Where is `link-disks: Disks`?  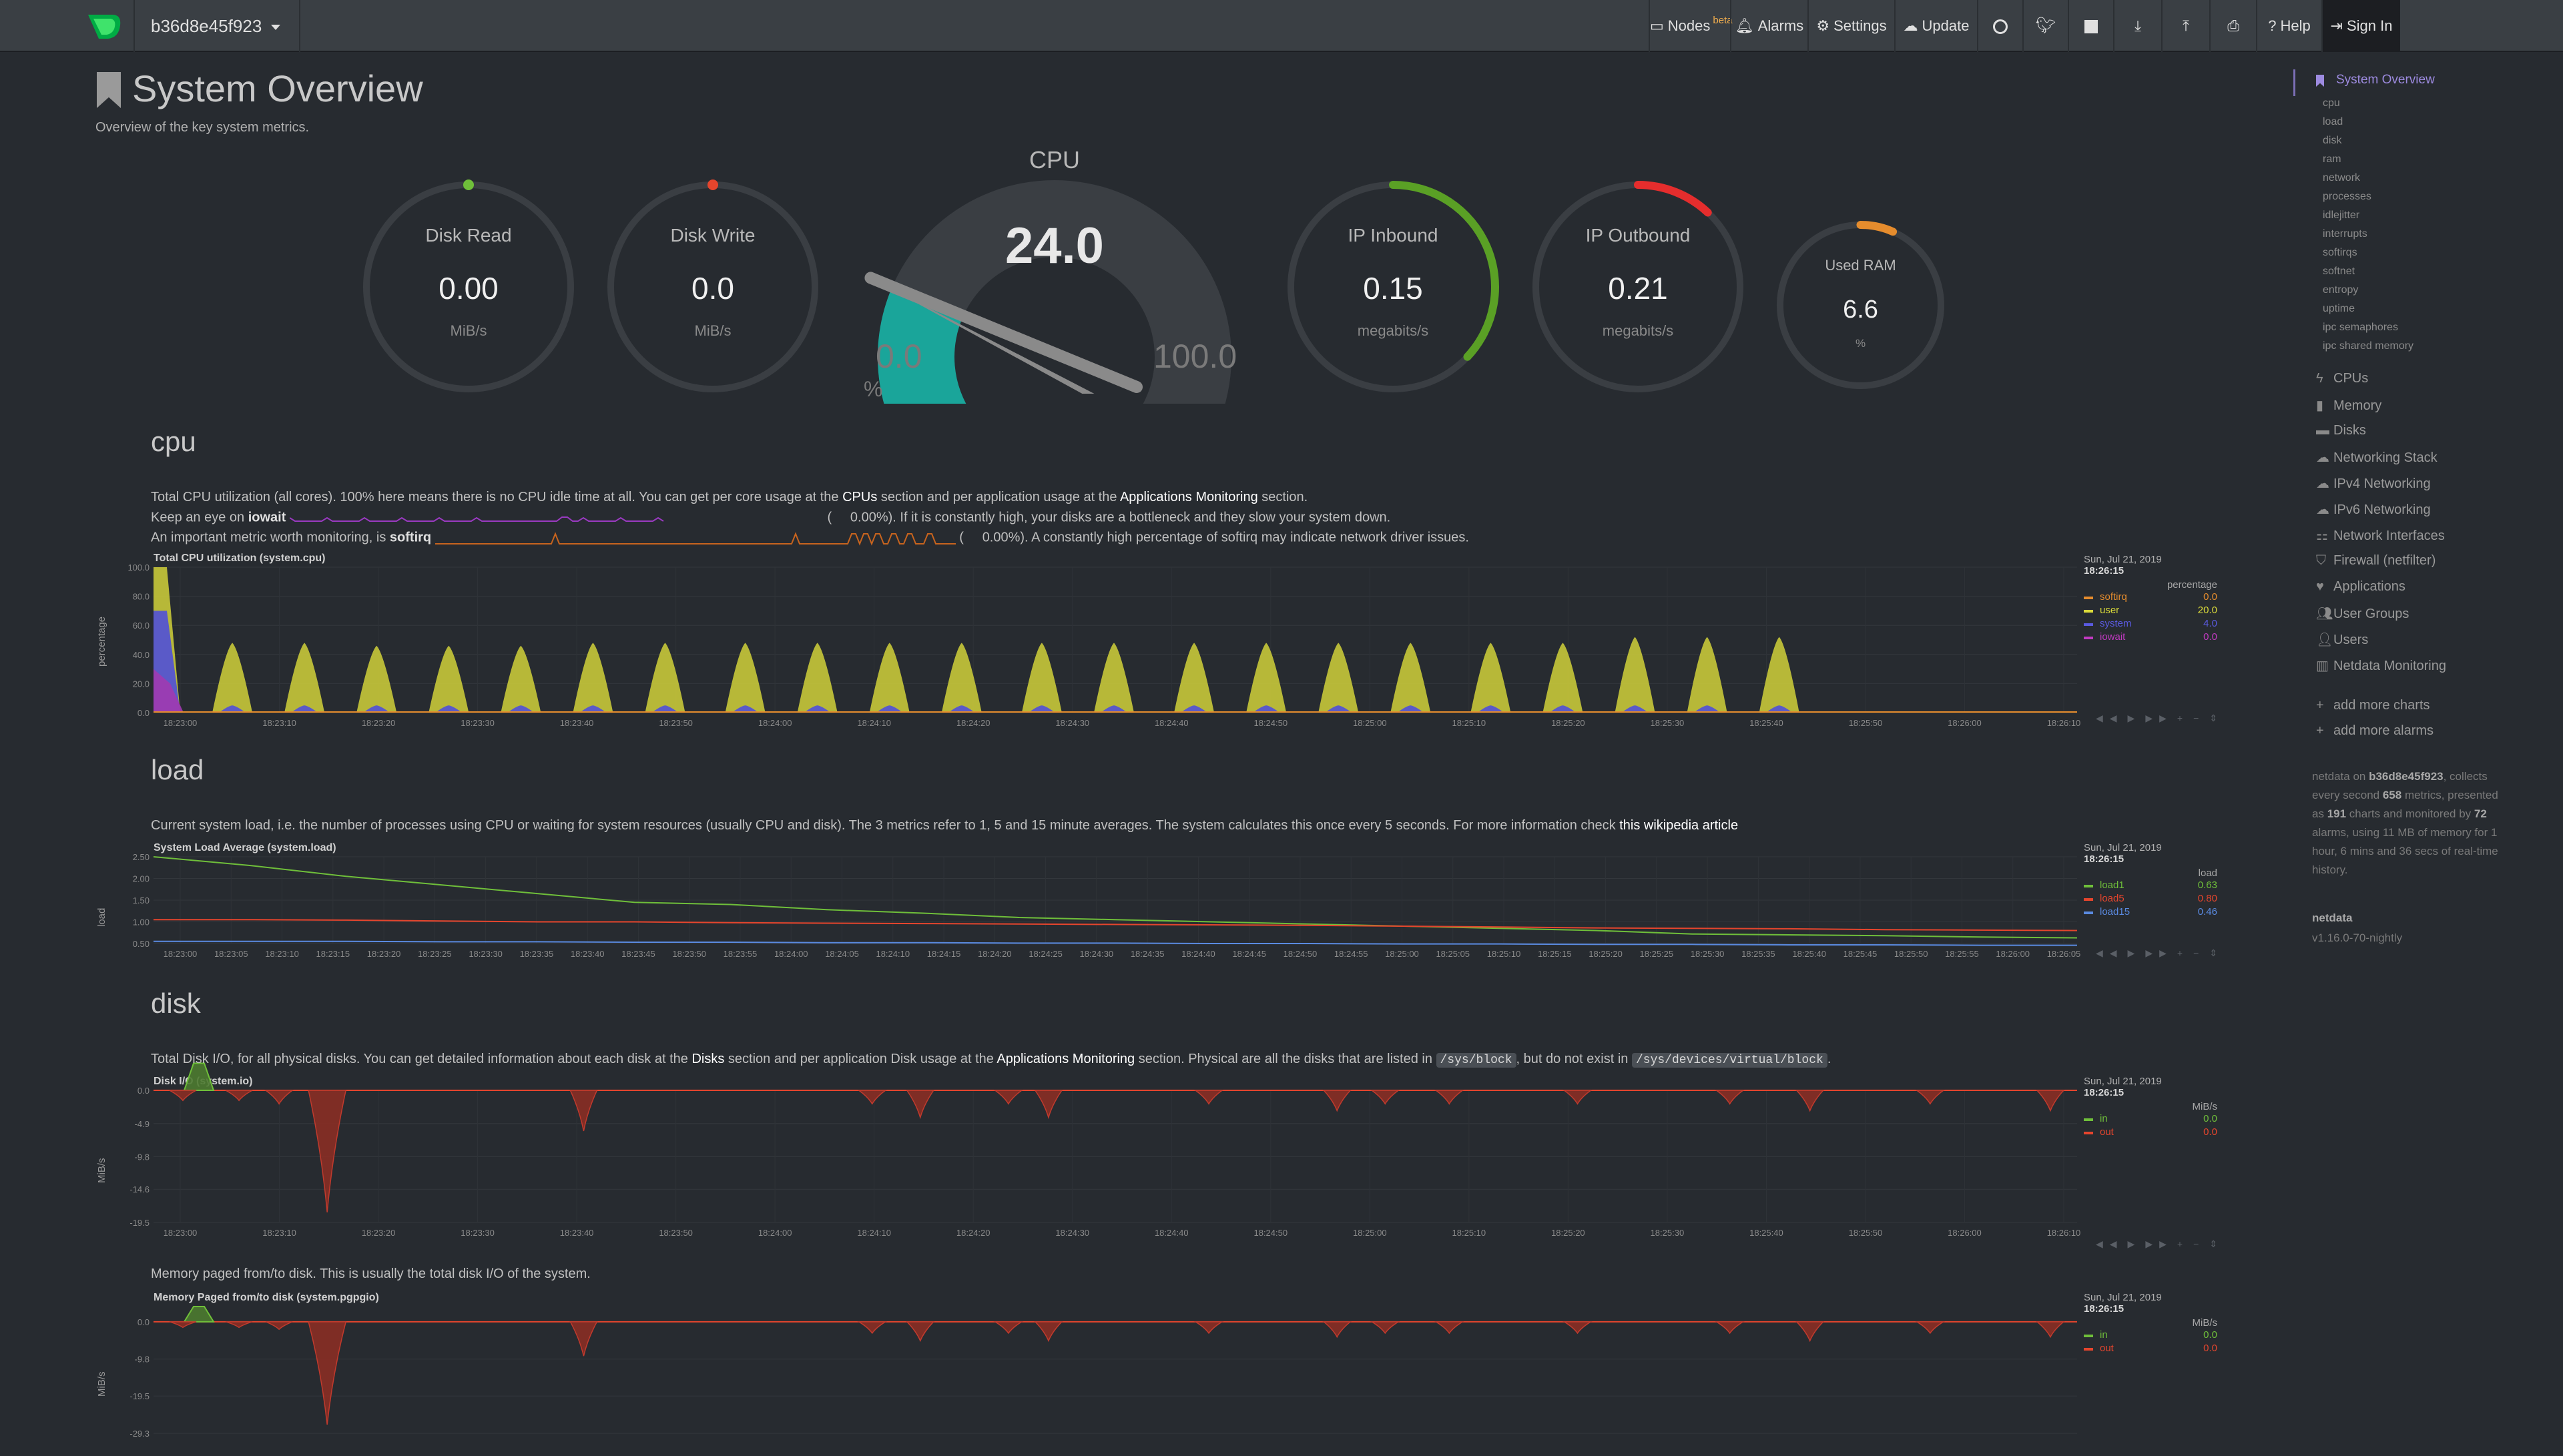
link-disks: Disks is located at coordinates (708, 1059).